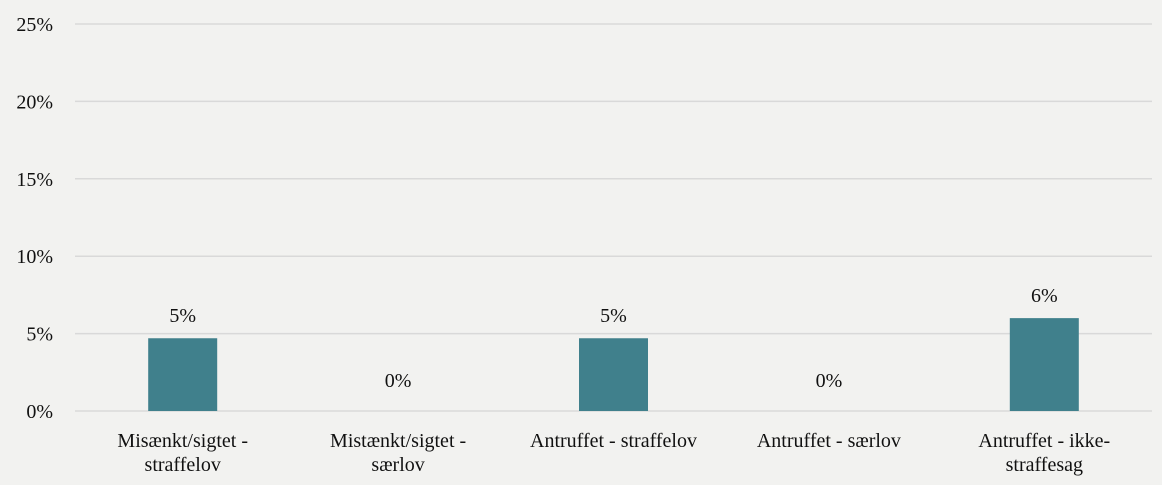 The height and width of the screenshot is (485, 1162). Describe the element at coordinates (182, 453) in the screenshot. I see `x-tick-label: Misænkt/sigtet -straffelov` at that location.